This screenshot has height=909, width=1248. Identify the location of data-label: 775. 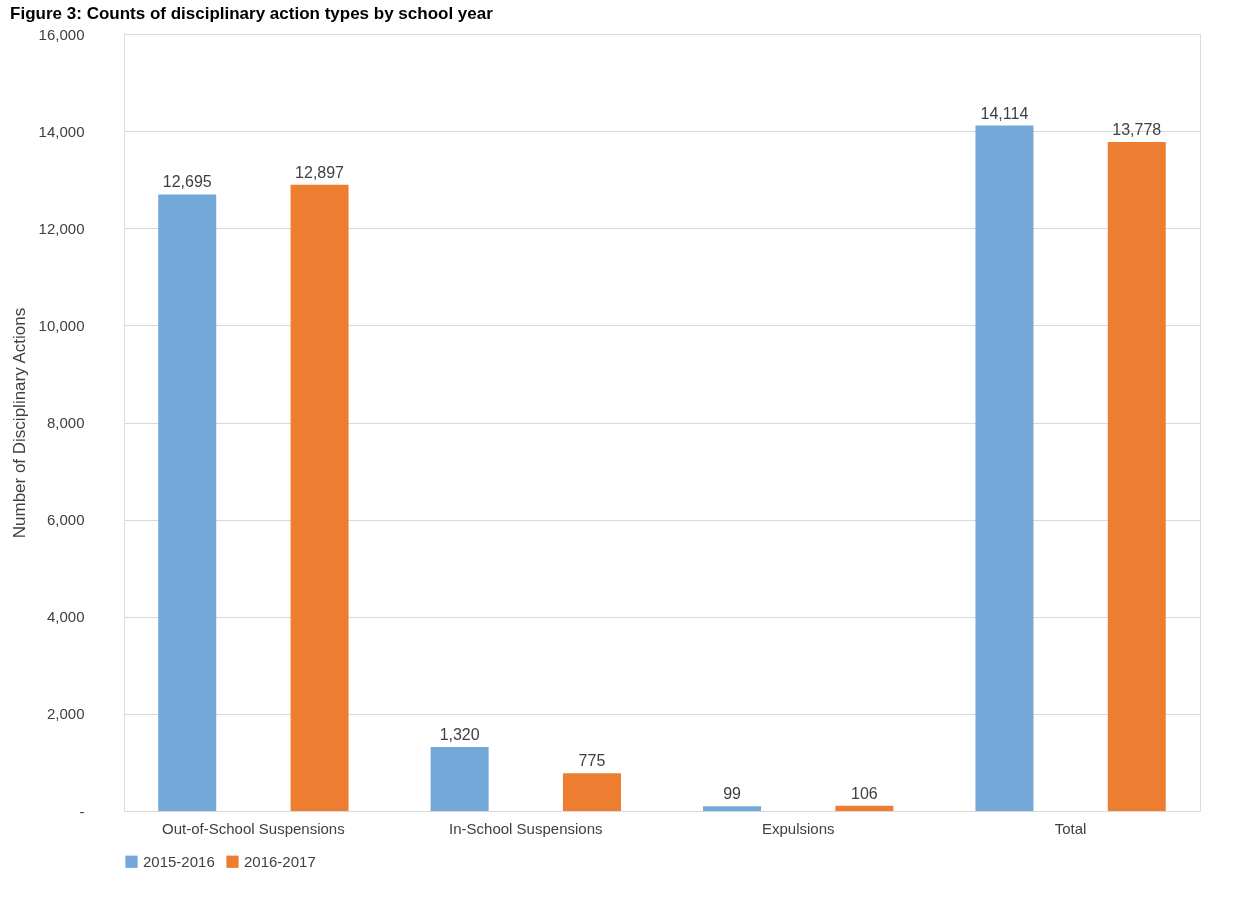
(592, 761).